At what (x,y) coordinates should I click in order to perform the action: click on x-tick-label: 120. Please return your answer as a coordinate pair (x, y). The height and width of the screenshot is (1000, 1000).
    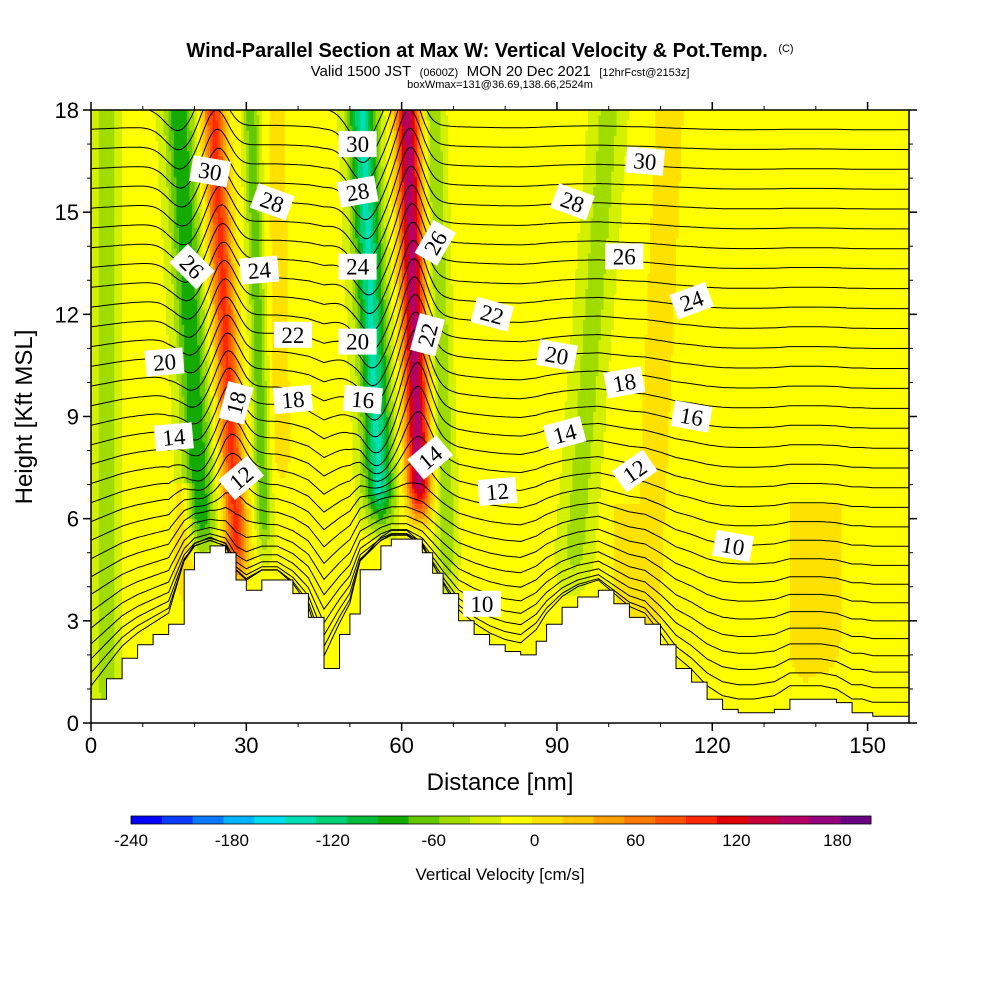
    Looking at the image, I should click on (712, 745).